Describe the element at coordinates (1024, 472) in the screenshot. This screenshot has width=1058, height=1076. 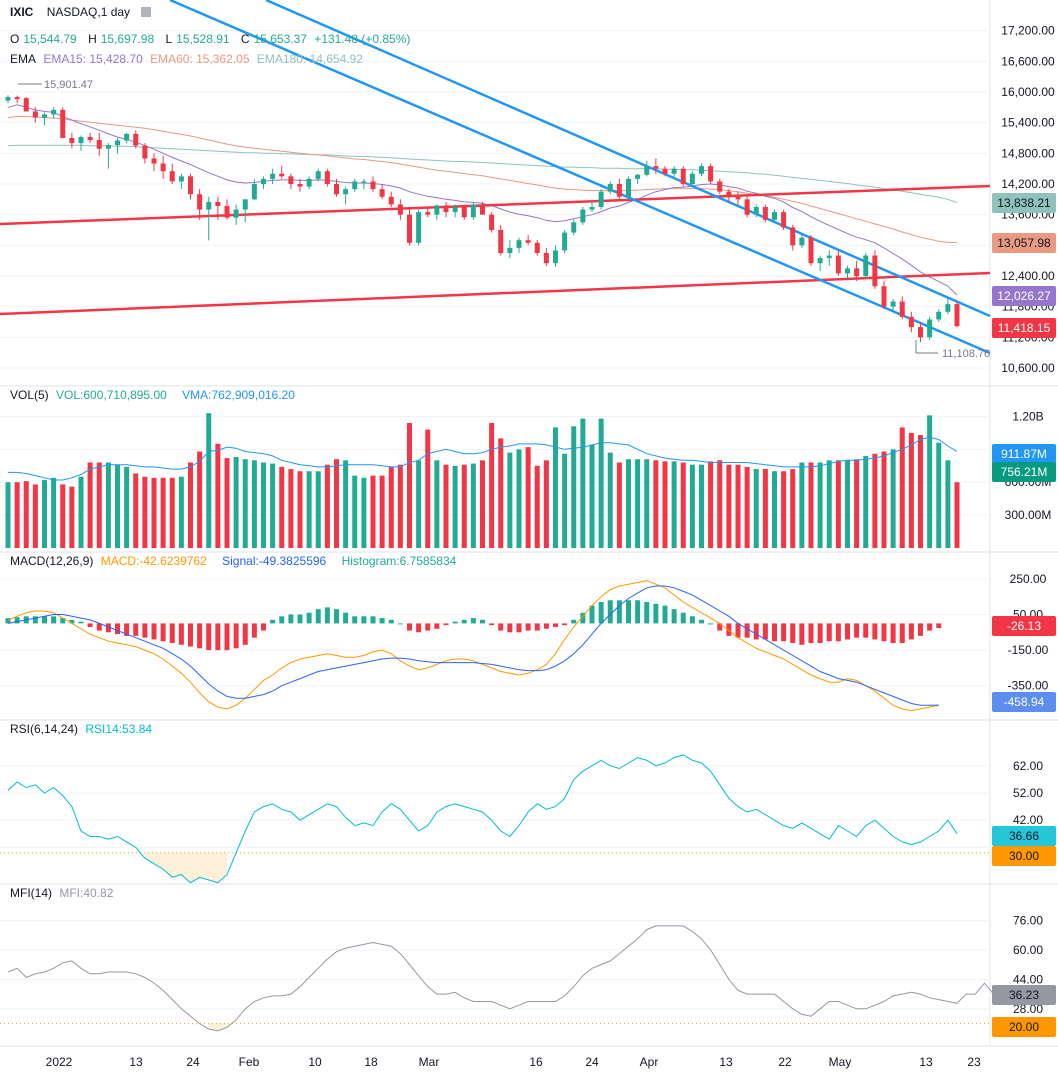
I see `volume-tag: 756.21M` at that location.